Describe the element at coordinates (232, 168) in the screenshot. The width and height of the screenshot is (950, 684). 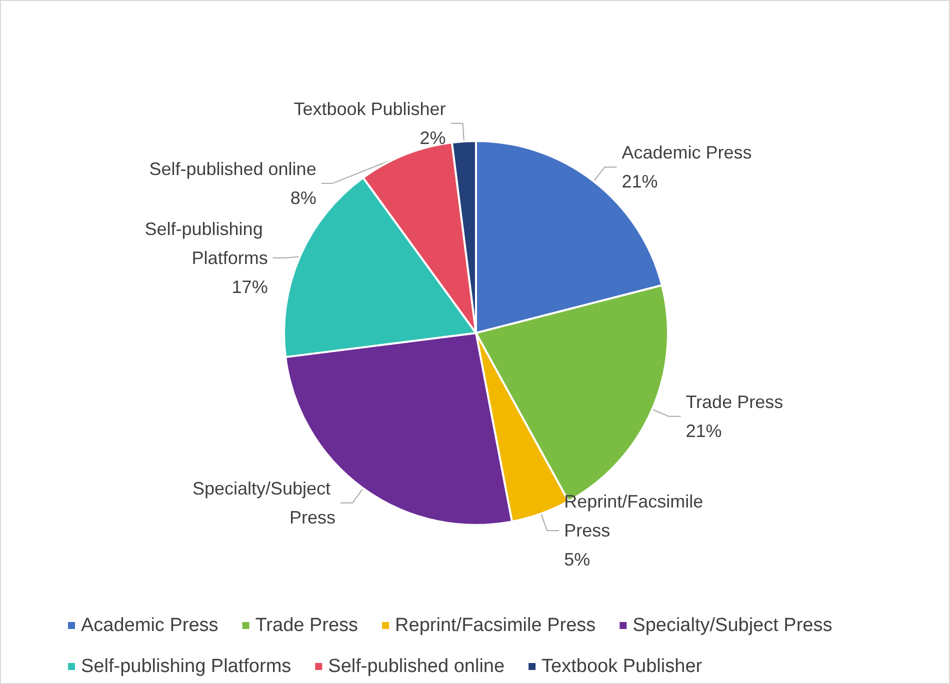
I see `slice-label: Self-published online` at that location.